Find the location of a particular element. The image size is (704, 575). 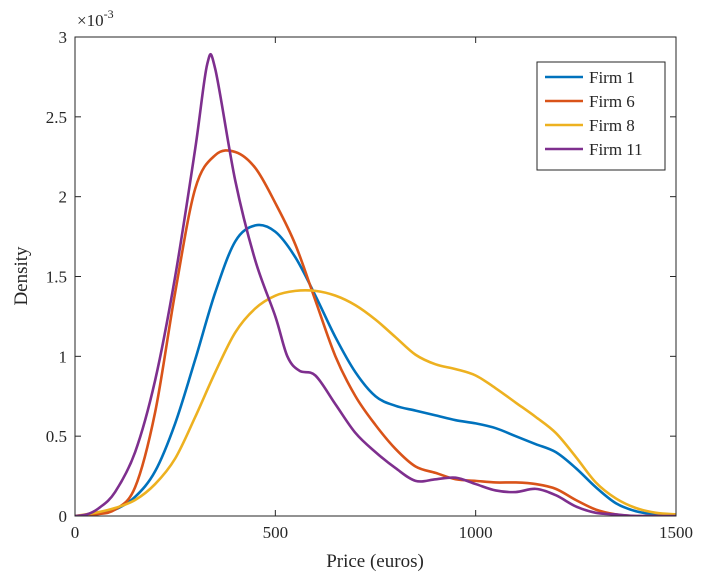

x-axis-label: Price (euros) is located at coordinates (375, 561).